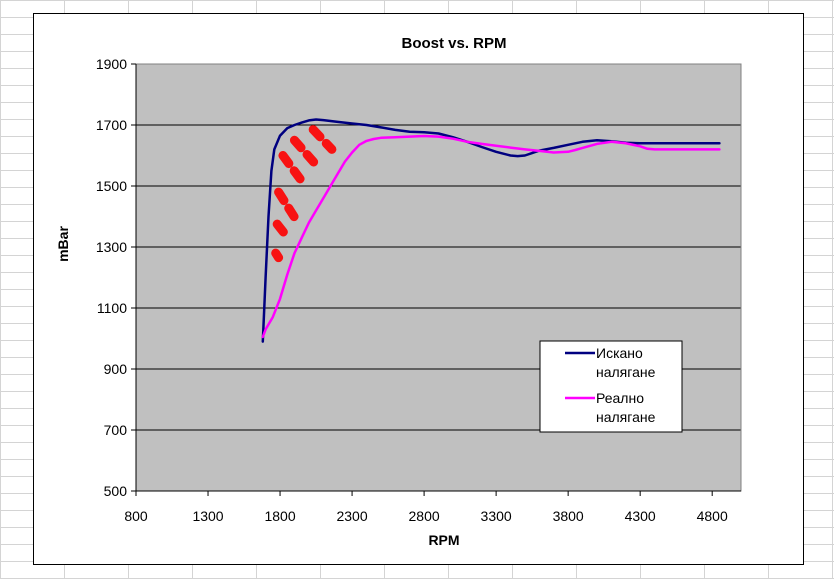 The image size is (834, 579). What do you see at coordinates (207, 516) in the screenshot?
I see `x-tick-label-1300: 1300` at bounding box center [207, 516].